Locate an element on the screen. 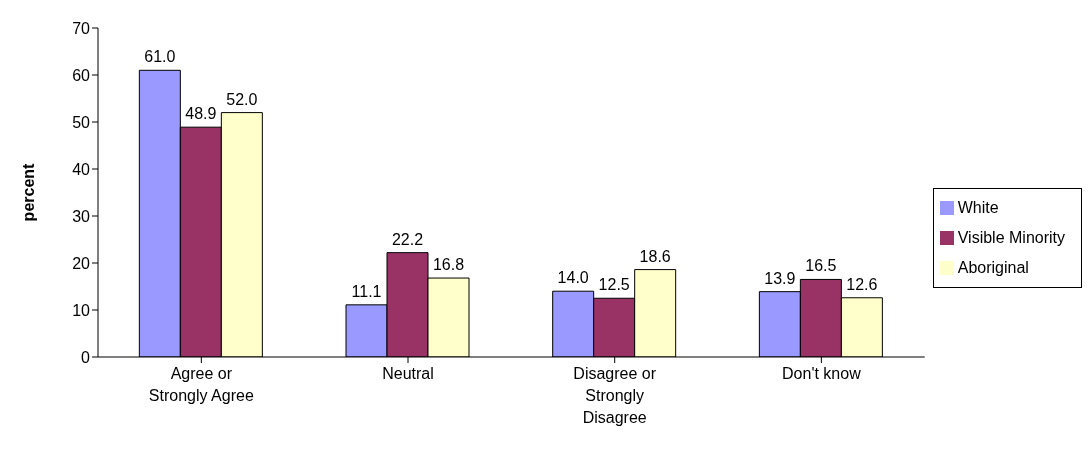 The image size is (1092, 475). y-tick-label: 0 is located at coordinates (86, 357).